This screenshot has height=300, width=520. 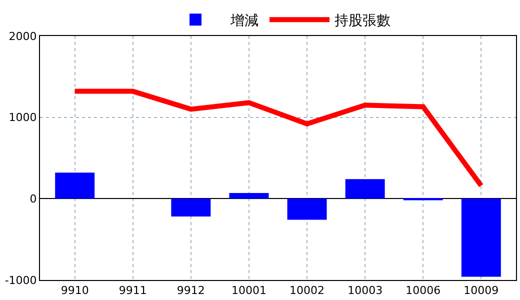 What do you see at coordinates (132, 291) in the screenshot?
I see `x-tick-label: 9911` at bounding box center [132, 291].